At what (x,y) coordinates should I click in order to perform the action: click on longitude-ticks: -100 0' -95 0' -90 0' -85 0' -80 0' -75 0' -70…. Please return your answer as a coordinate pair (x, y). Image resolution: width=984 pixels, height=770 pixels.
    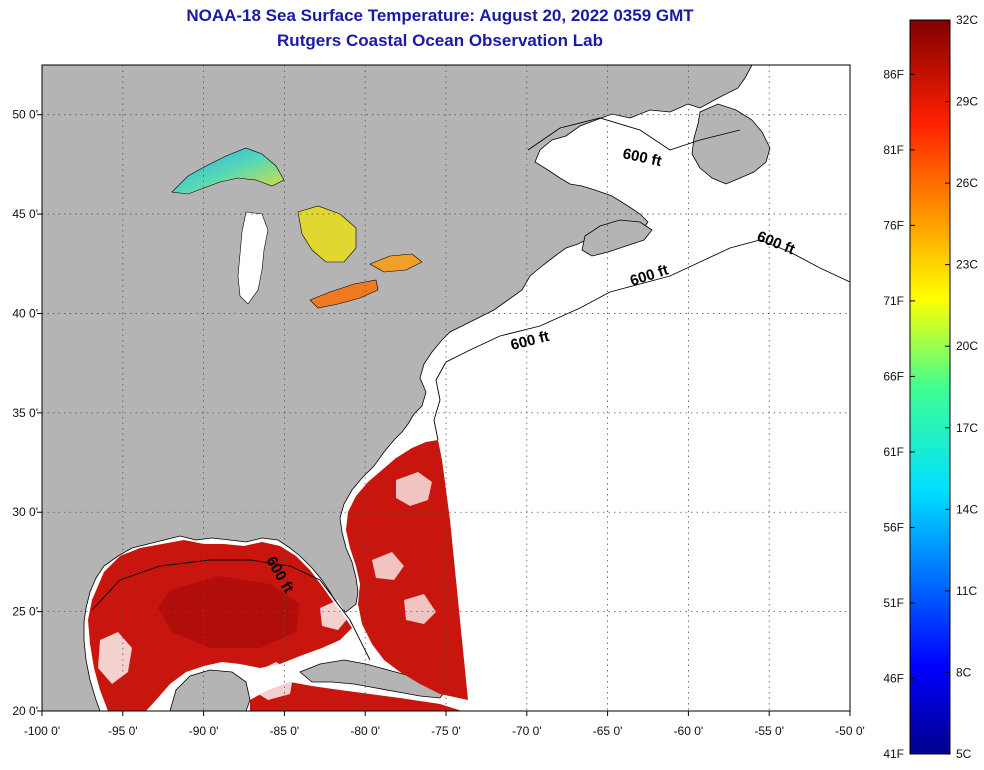
    Looking at the image, I should click on (444, 724).